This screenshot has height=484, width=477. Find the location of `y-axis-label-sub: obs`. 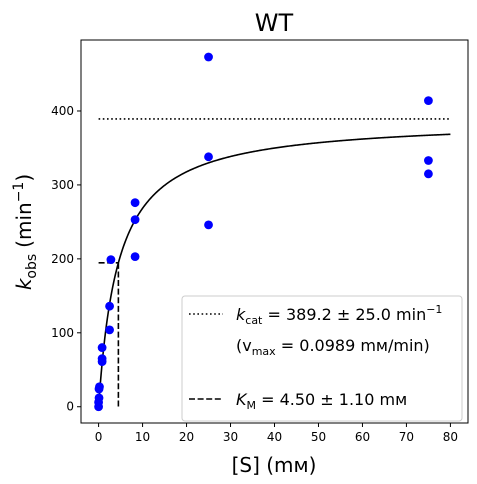

y-axis-label-sub: obs is located at coordinates (32, 266).